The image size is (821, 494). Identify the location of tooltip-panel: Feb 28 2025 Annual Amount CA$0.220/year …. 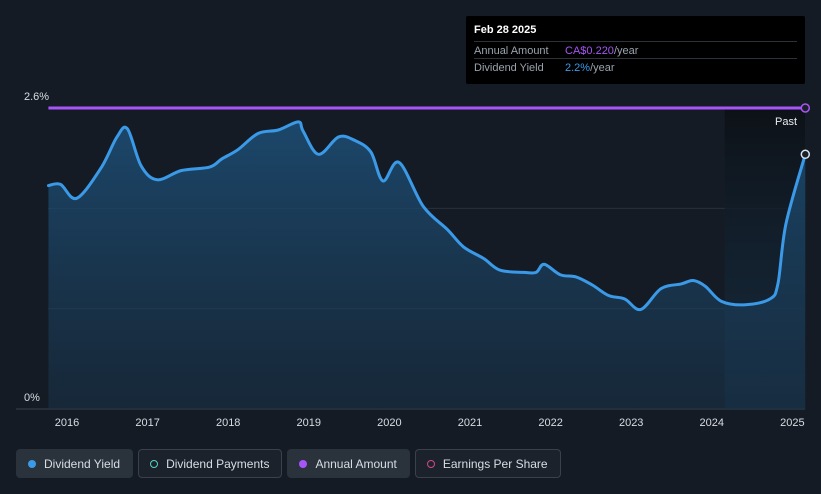
(635, 50).